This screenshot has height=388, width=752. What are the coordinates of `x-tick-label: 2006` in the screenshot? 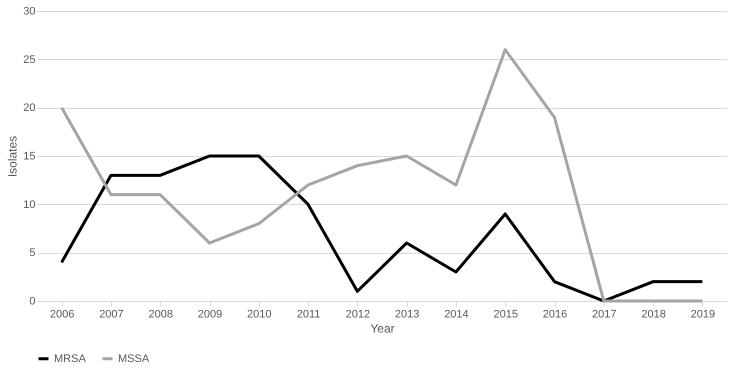 It's located at (62, 314).